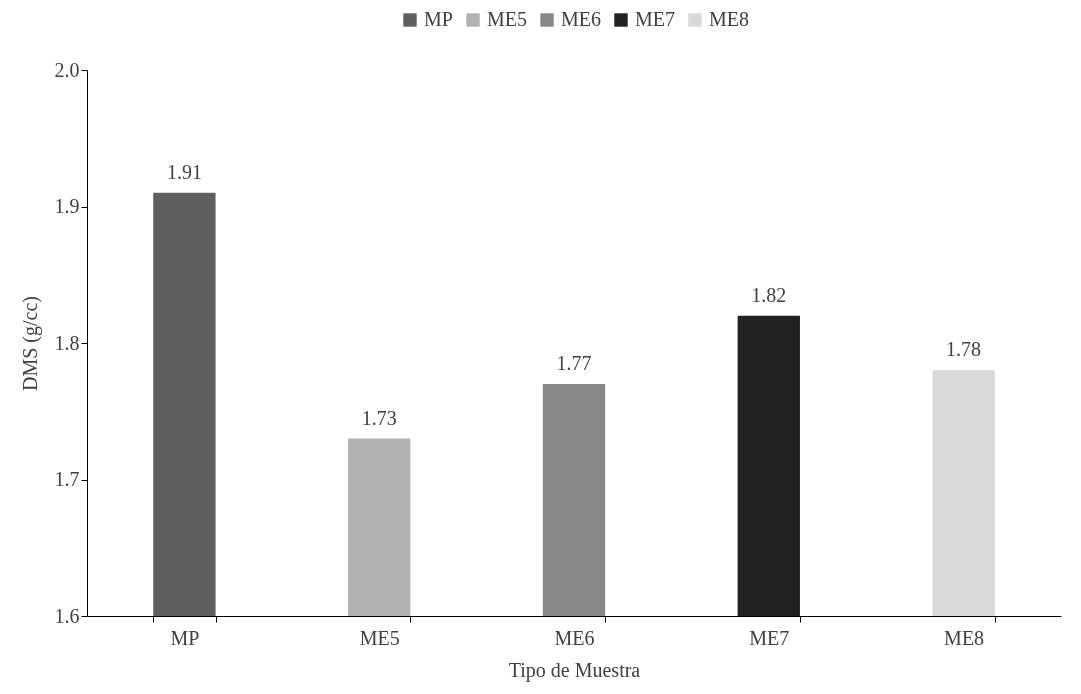 The width and height of the screenshot is (1081, 694). I want to click on y-tick-label: 1.8, so click(67, 342).